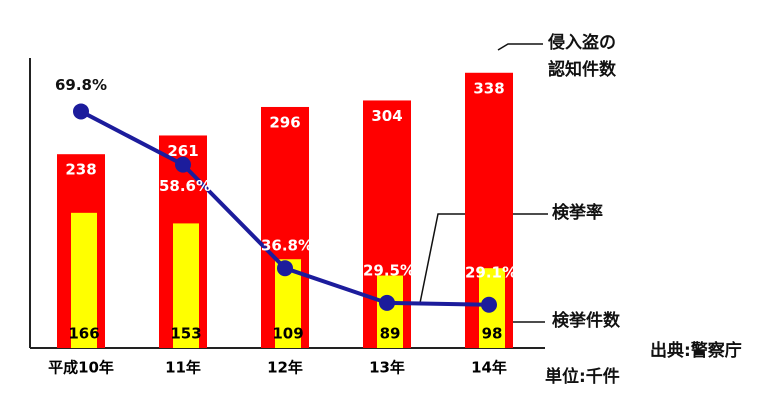 Image resolution: width=780 pixels, height=403 pixels. Describe the element at coordinates (489, 368) in the screenshot. I see `x-tick-label: 14年` at that location.